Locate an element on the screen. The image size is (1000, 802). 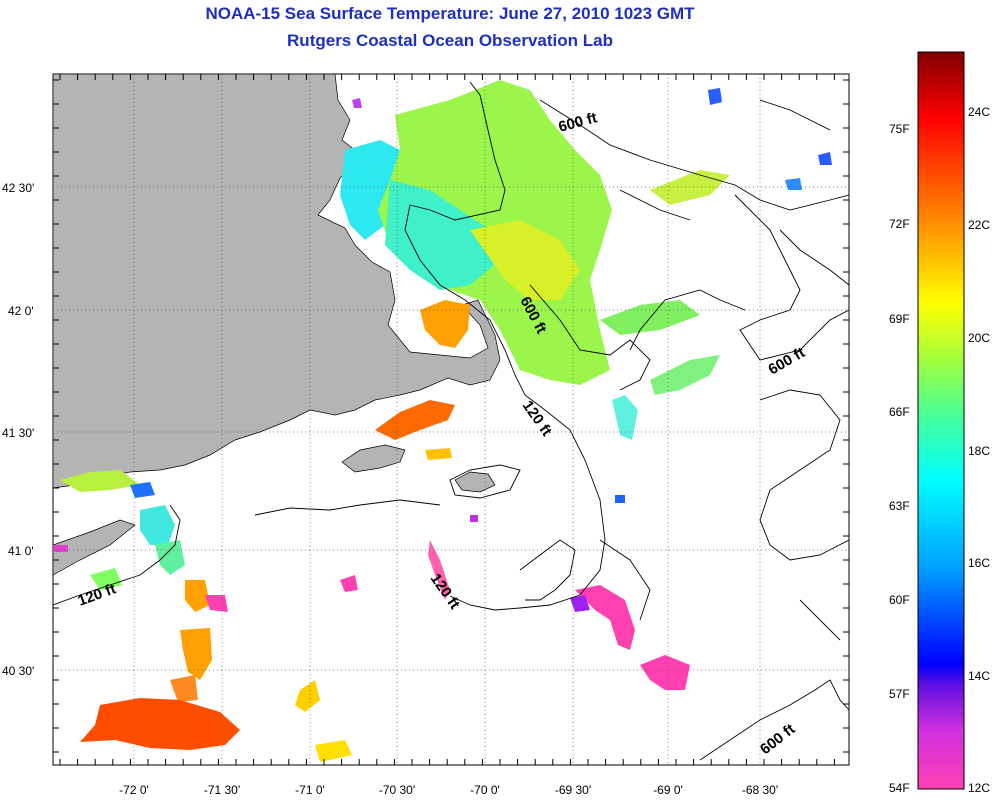
cb-f-label: 60F is located at coordinates (899, 600).